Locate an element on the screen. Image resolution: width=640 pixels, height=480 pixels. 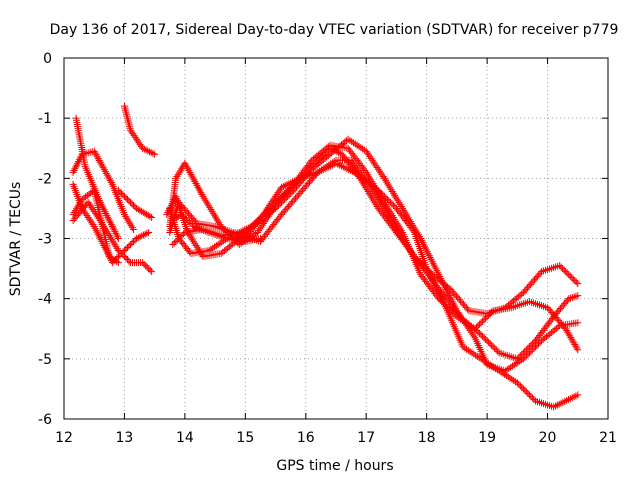
y-tick-label: 0 is located at coordinates (47, 59).